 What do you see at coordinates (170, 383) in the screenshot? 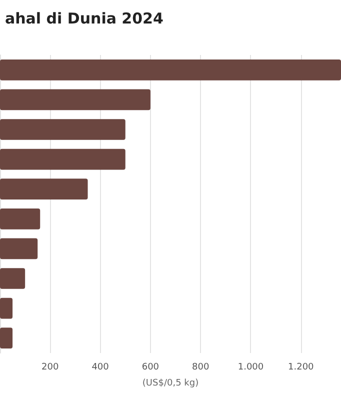
I see `x-axis-title: (US$/0,5 kg)` at bounding box center [170, 383].